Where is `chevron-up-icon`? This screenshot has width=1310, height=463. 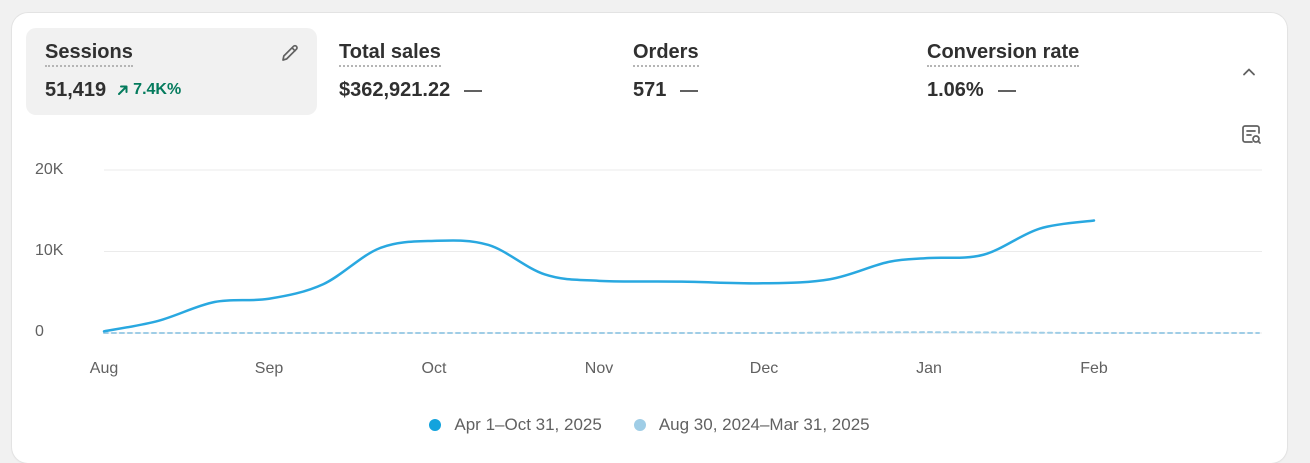 chevron-up-icon is located at coordinates (1249, 72).